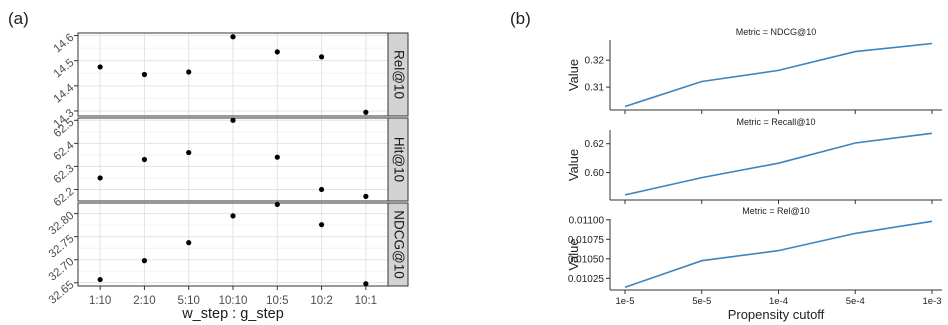  I want to click on y-tick-label: 14.5, so click(64, 69).